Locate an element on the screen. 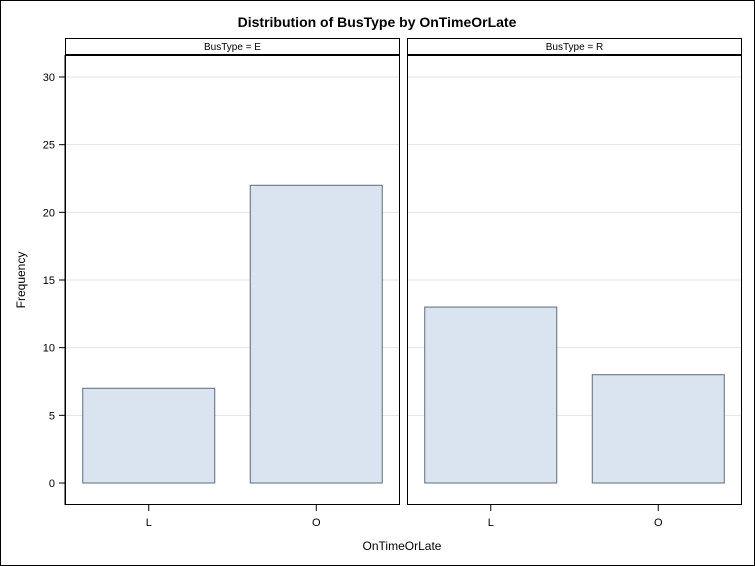 The width and height of the screenshot is (755, 566). bar-2-O is located at coordinates (658, 429).